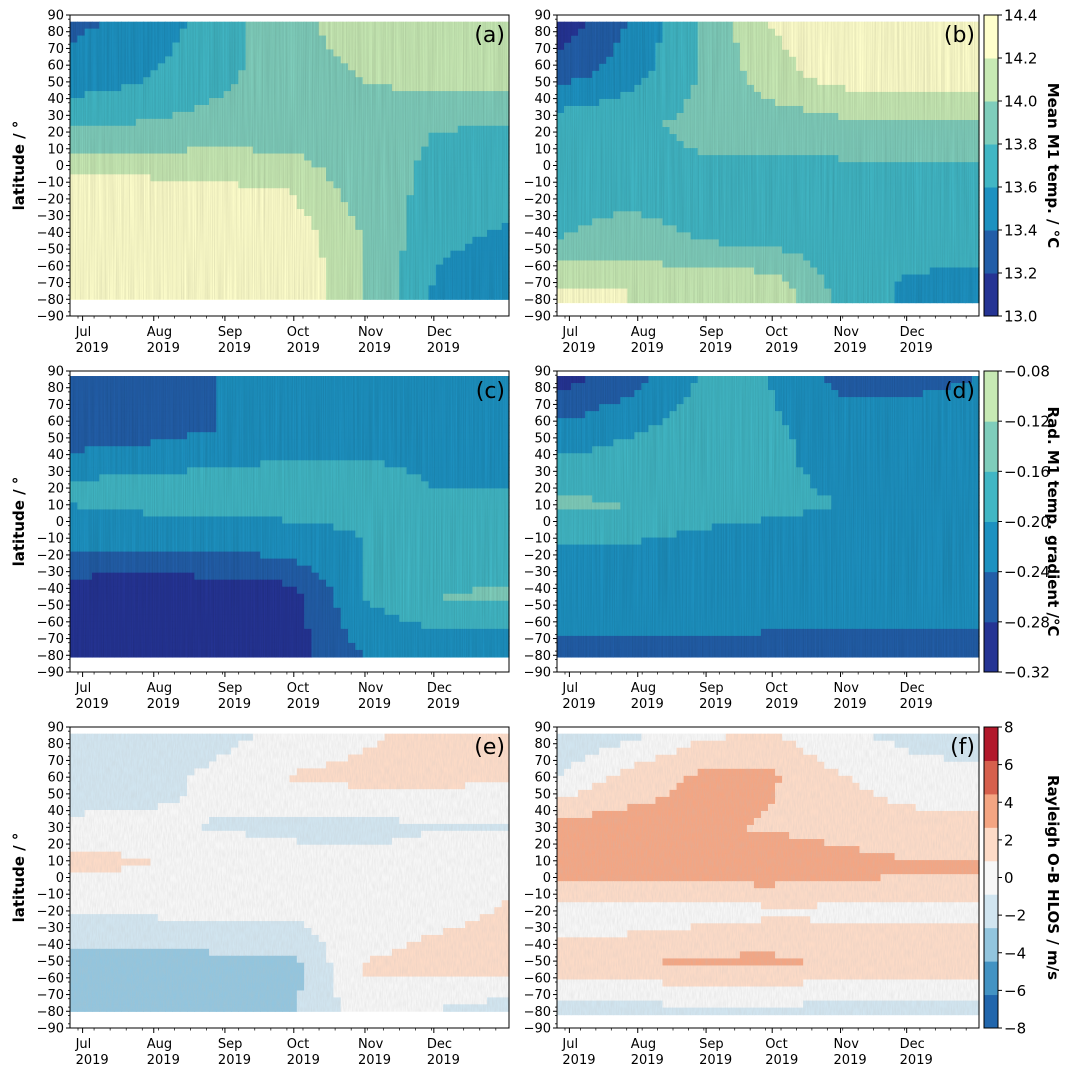 The image size is (1086, 1074). Describe the element at coordinates (489, 35) in the screenshot. I see `panel-label: (a)` at that location.